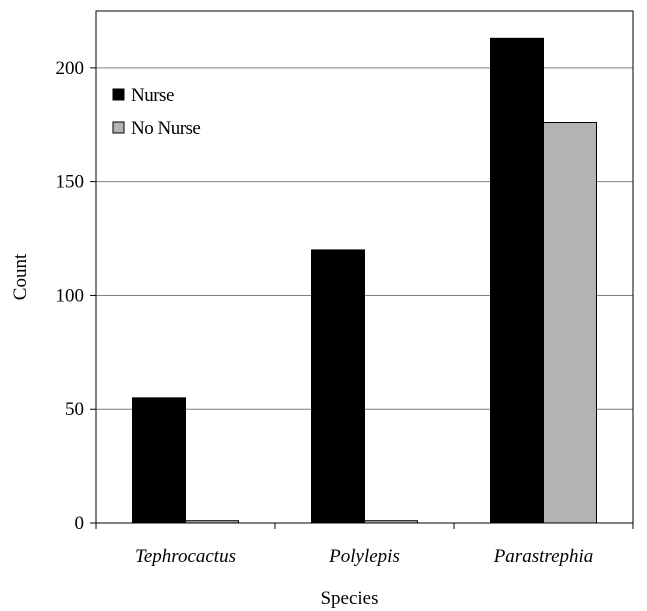 The image size is (647, 611). I want to click on y-tick-label: 150, so click(70, 182).